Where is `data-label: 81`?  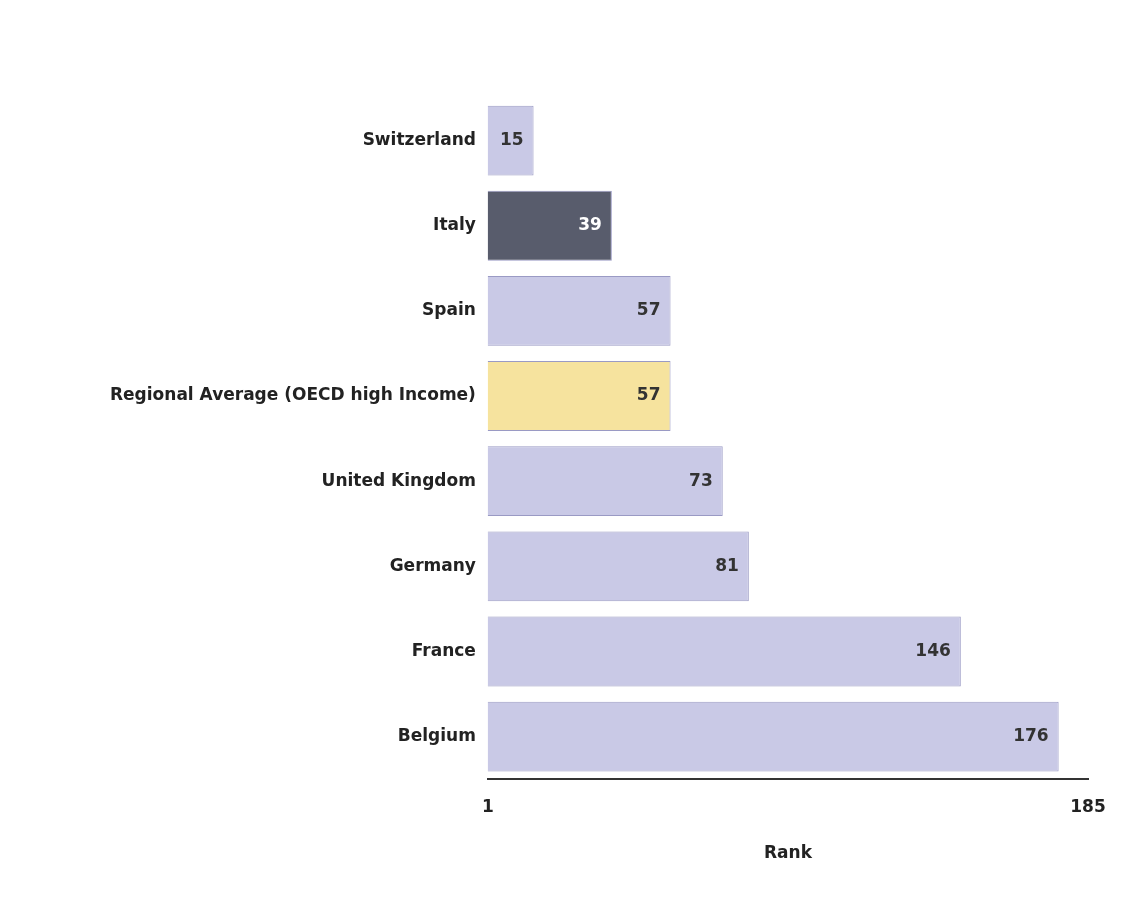 data-label: 81 is located at coordinates (727, 564).